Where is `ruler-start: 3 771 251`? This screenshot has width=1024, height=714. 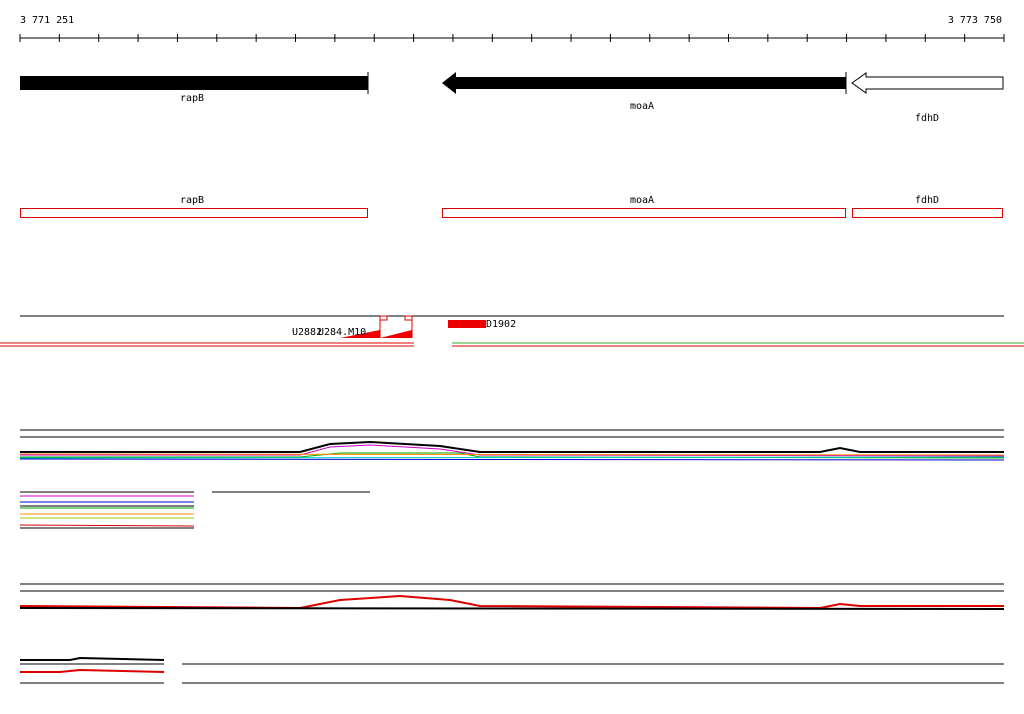 ruler-start: 3 771 251 is located at coordinates (47, 20).